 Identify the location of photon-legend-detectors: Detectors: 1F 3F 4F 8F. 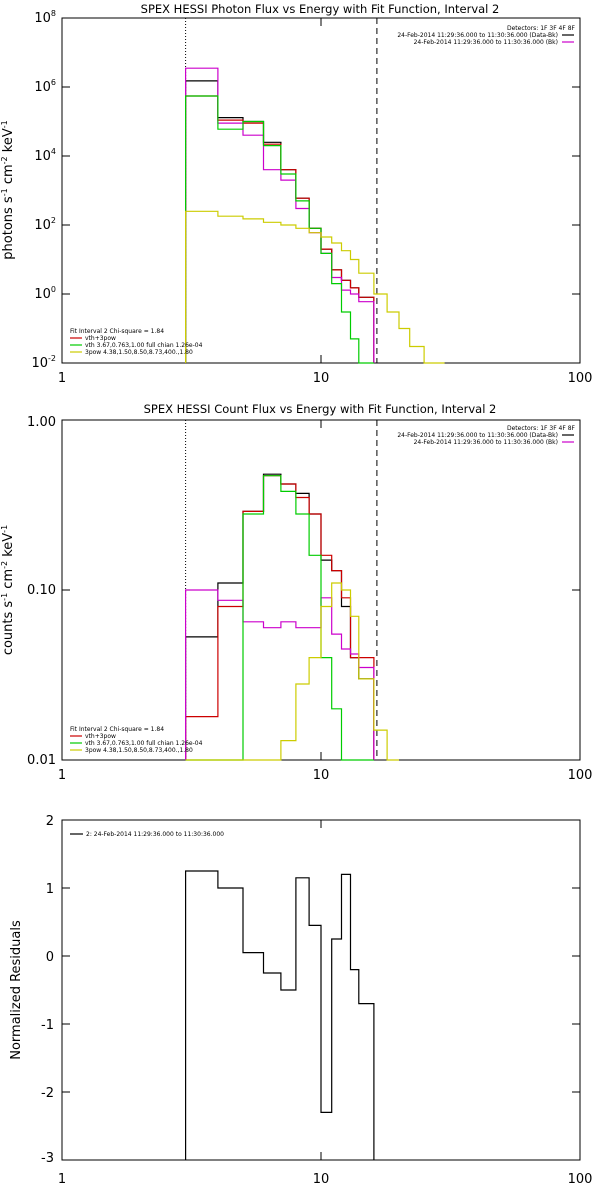
(541, 28).